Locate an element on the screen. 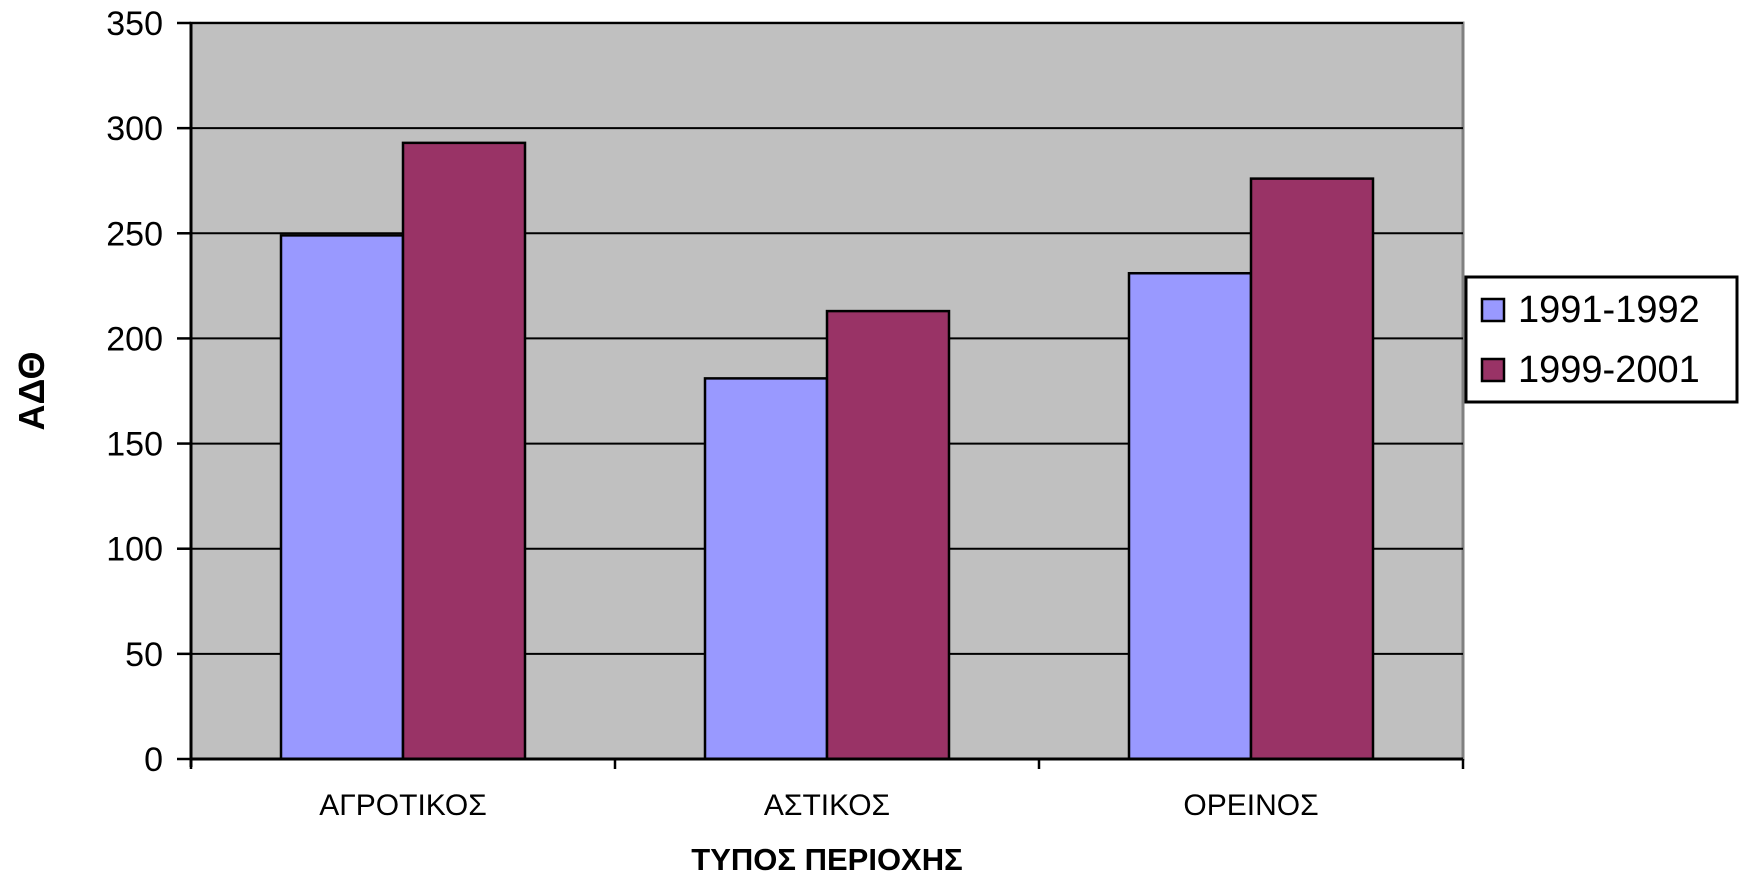 Image resolution: width=1746 pixels, height=883 pixels. bar-1999-2001-ΟΡΕΙΝΟΣ is located at coordinates (1312, 469).